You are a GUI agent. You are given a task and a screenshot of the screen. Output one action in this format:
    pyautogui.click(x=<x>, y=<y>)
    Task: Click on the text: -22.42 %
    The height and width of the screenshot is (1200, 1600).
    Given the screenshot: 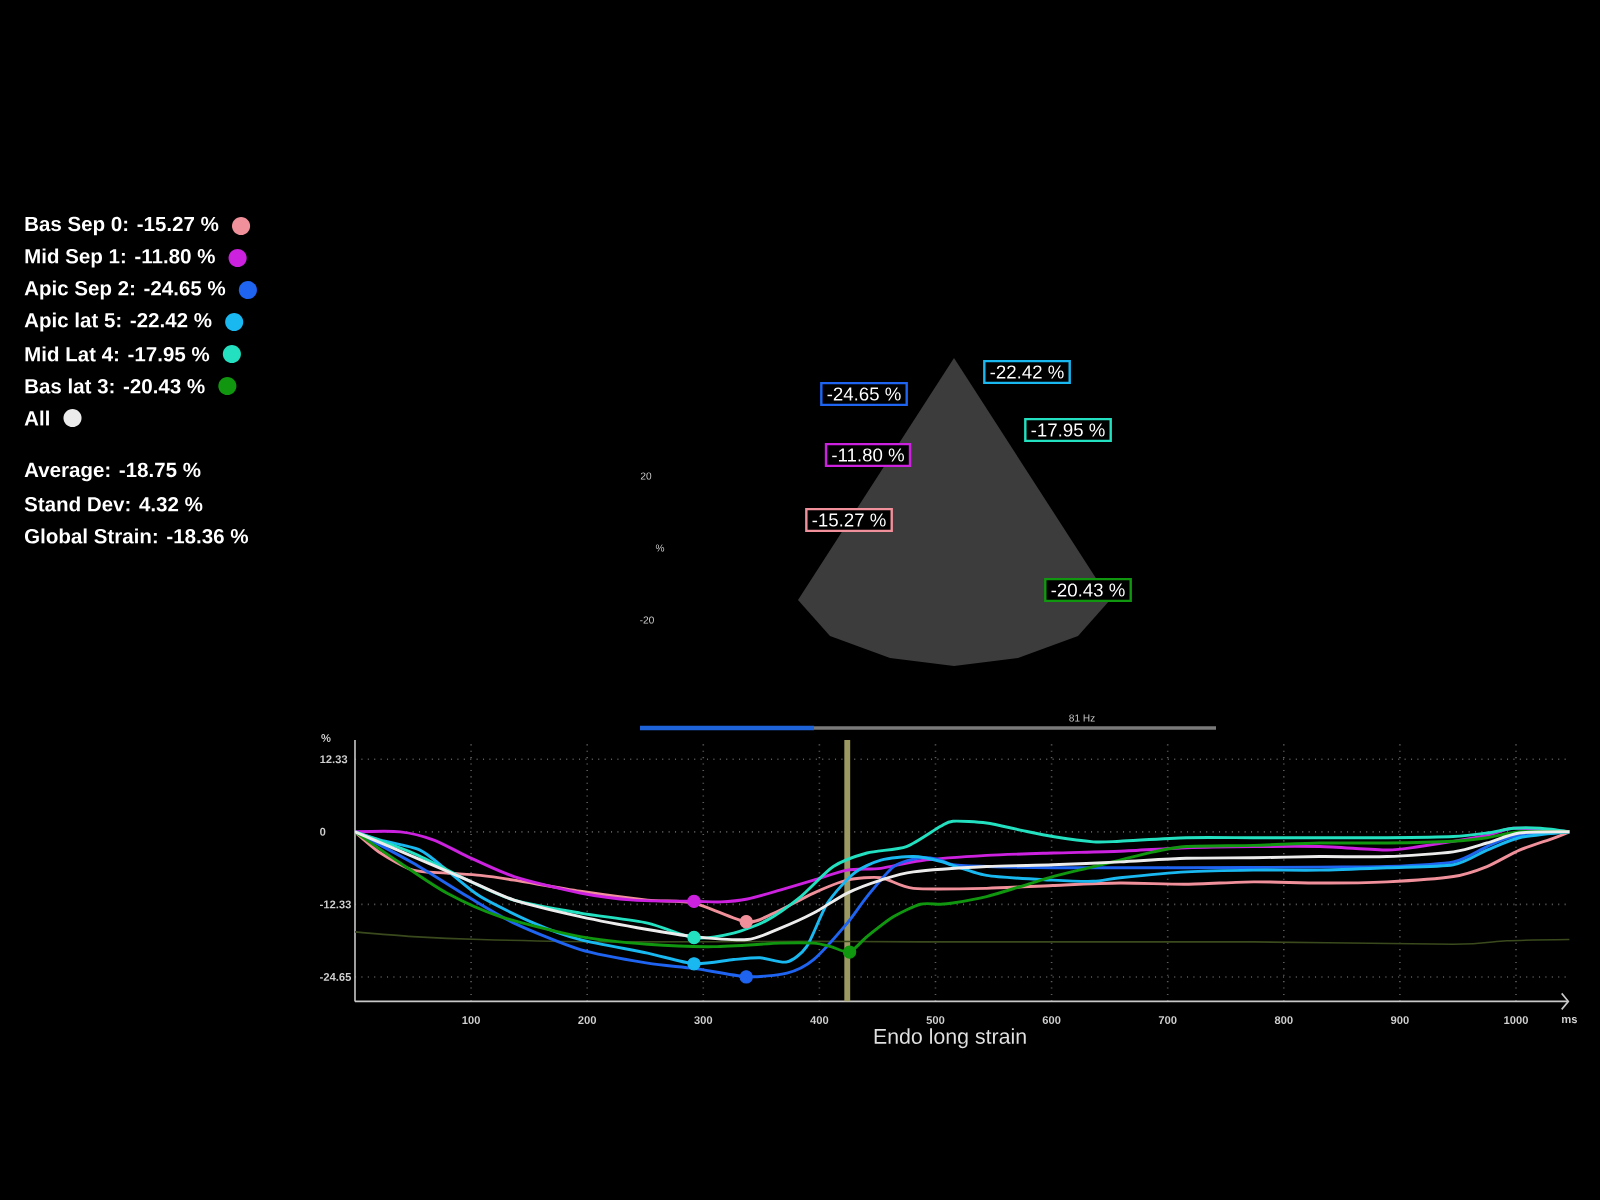 What is the action you would take?
    pyautogui.click(x=1027, y=372)
    